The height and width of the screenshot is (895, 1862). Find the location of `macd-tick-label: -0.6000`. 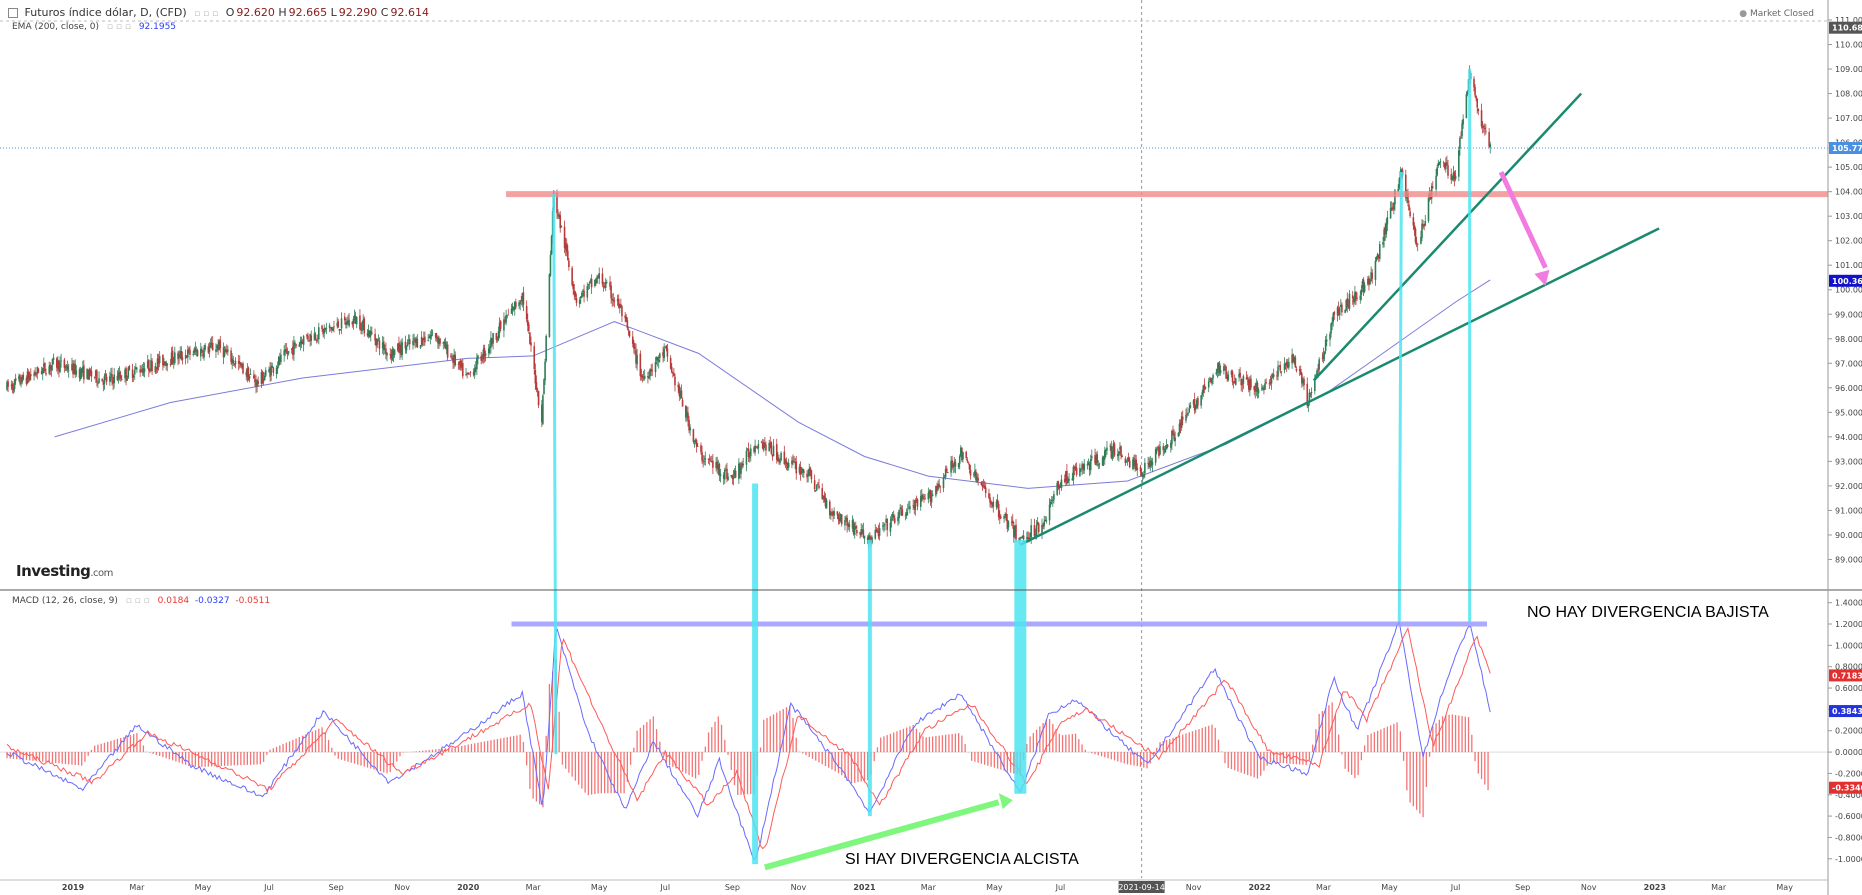

macd-tick-label: -0.6000 is located at coordinates (1848, 816).